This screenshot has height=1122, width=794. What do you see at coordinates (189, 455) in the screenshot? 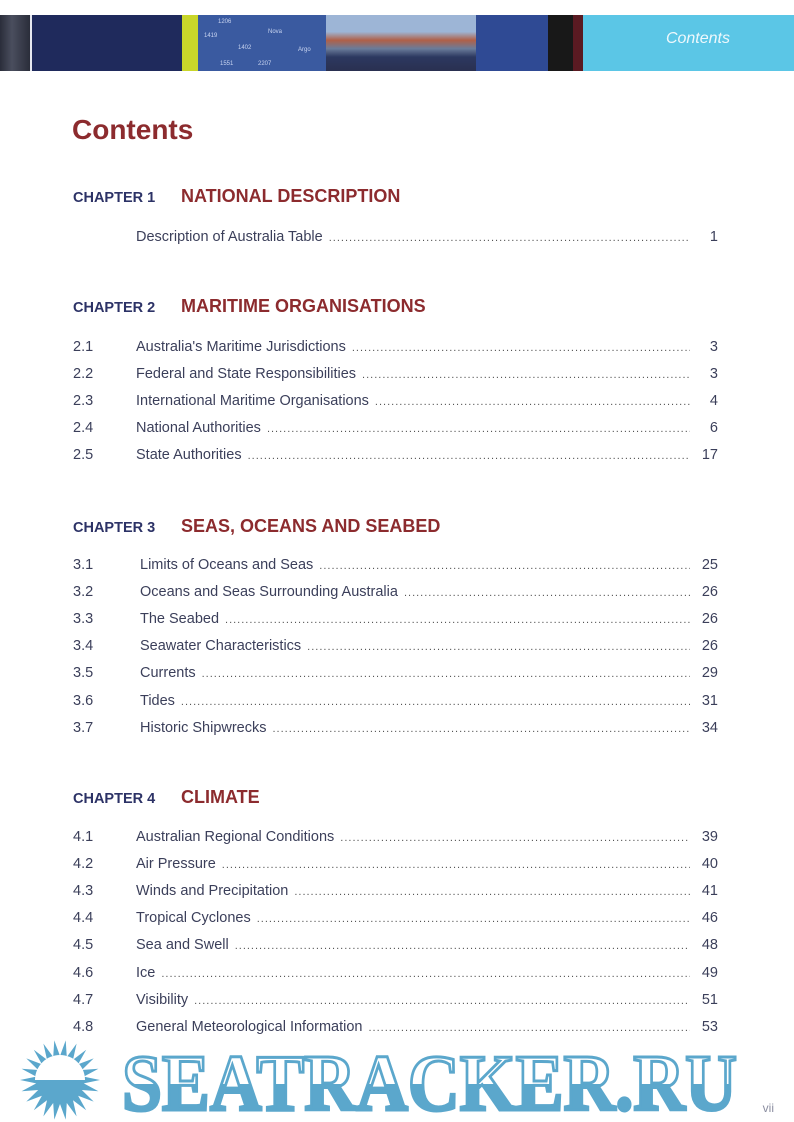
I see `entry-title: State Authorities` at bounding box center [189, 455].